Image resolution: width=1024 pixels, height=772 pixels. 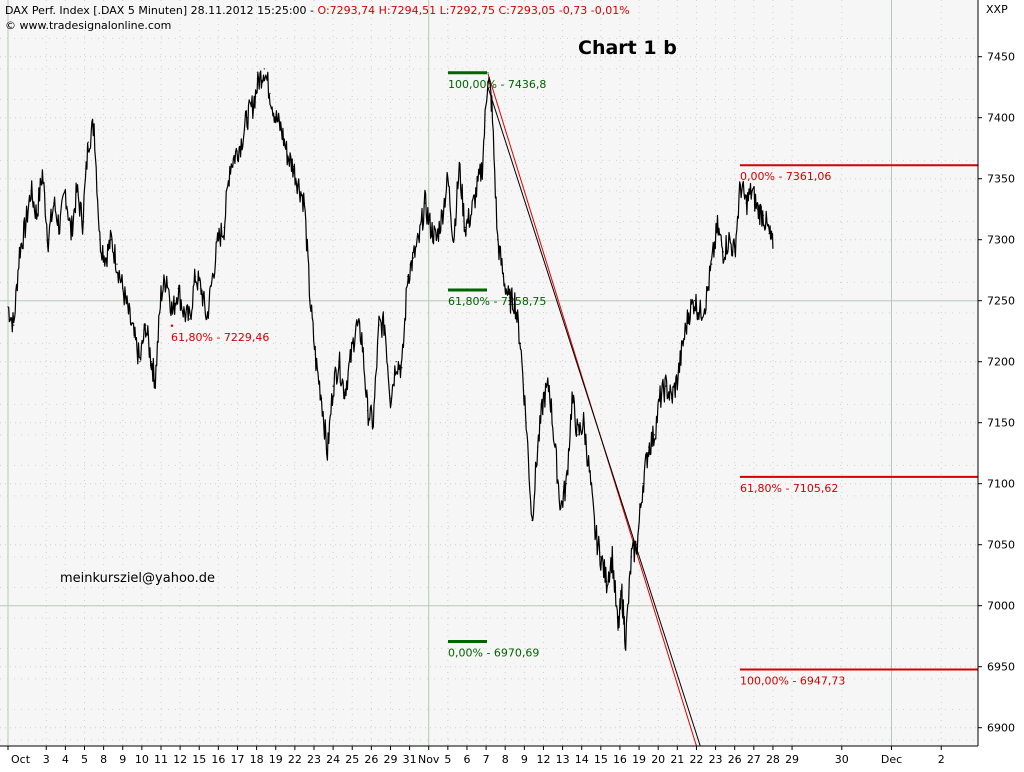 What do you see at coordinates (1001, 118) in the screenshot?
I see `y-tick-label: 7400` at bounding box center [1001, 118].